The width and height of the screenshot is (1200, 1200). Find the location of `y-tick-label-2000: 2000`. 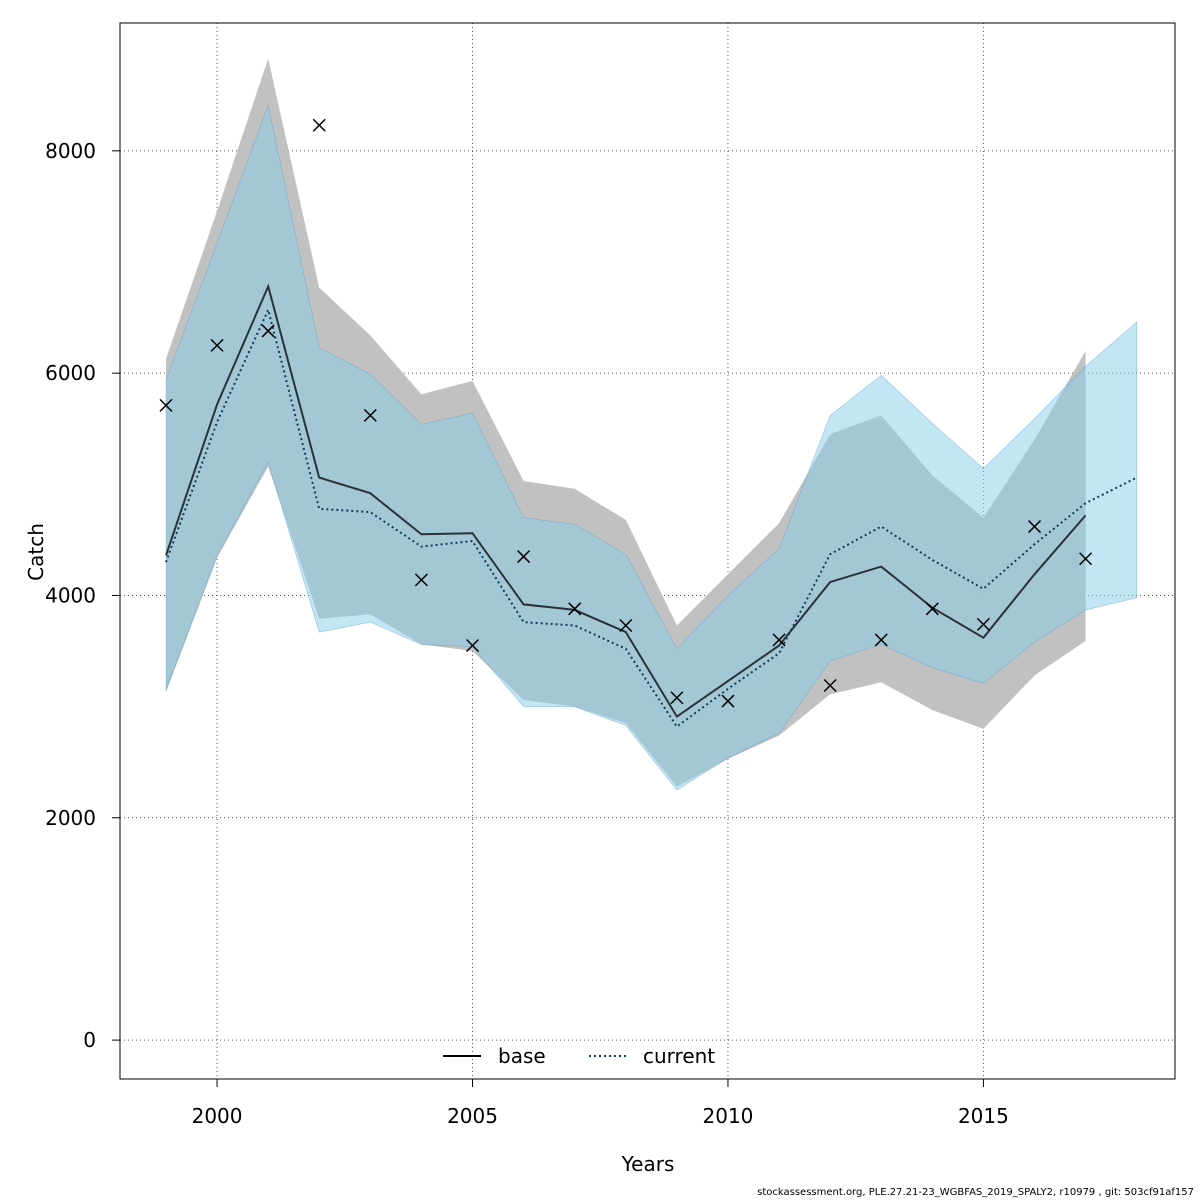

y-tick-label-2000: 2000 is located at coordinates (70, 818).